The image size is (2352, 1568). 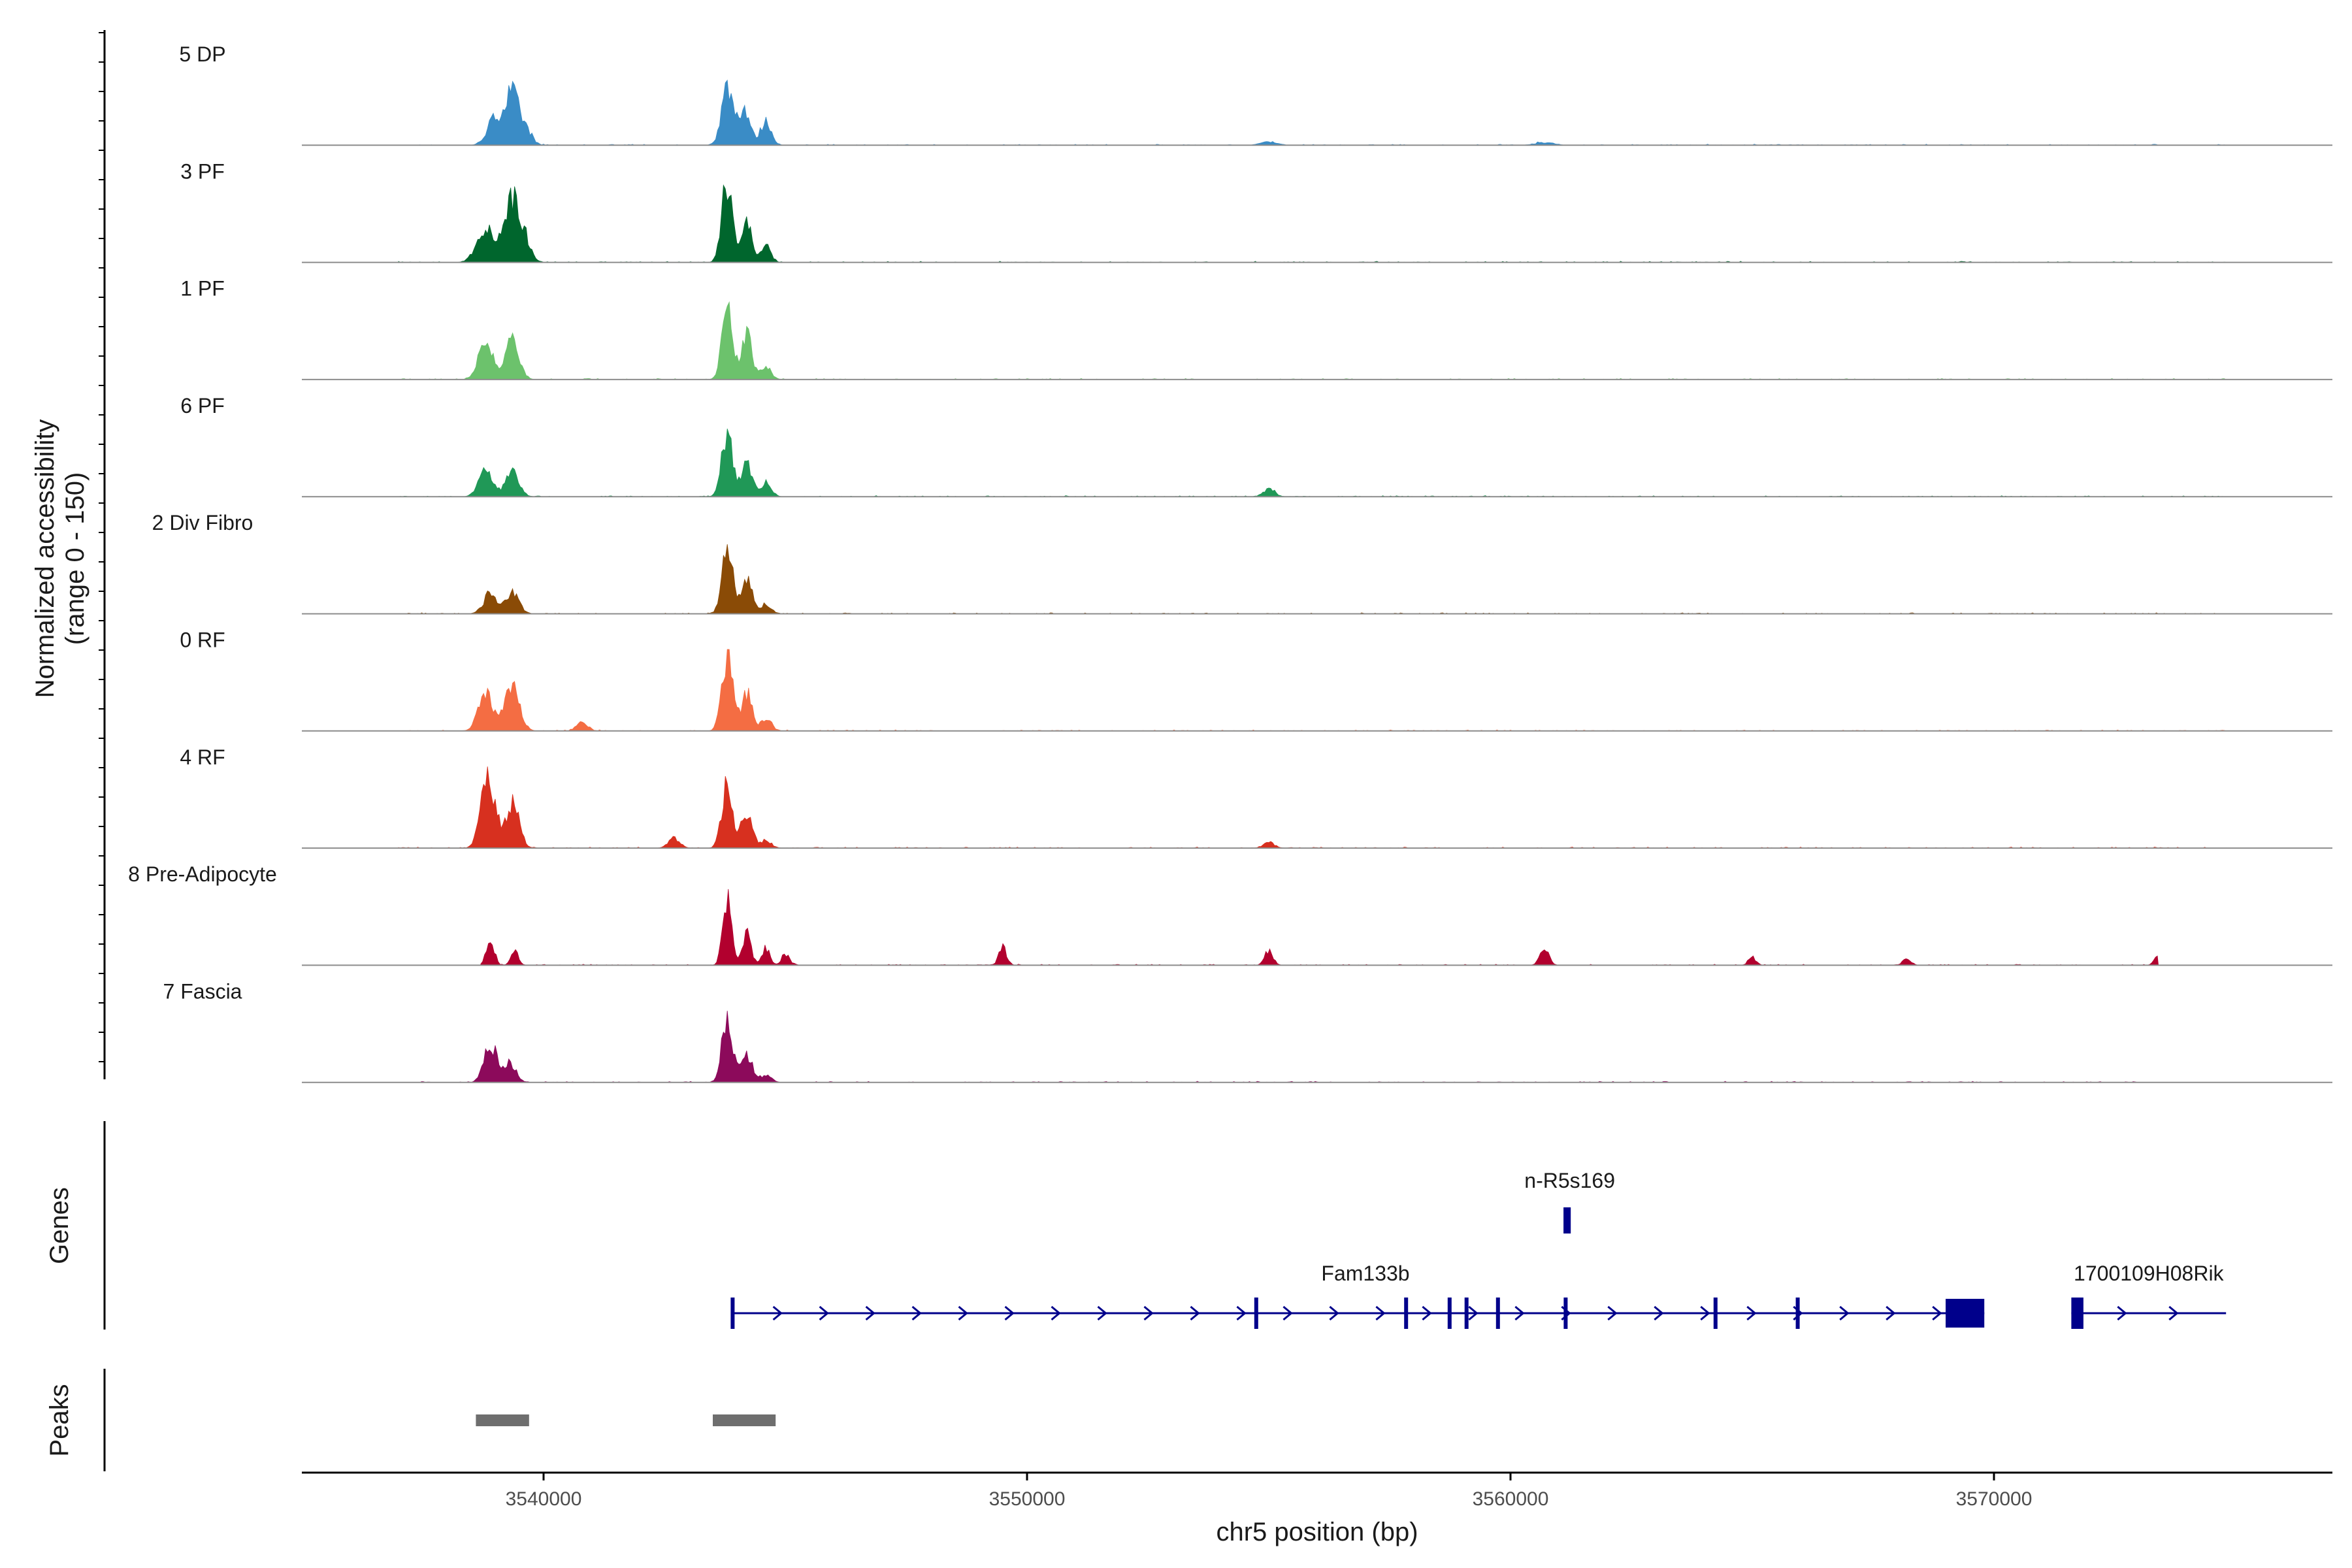 I want to click on track-7-fascia: 7 Fascia, so click(x=1247, y=1031).